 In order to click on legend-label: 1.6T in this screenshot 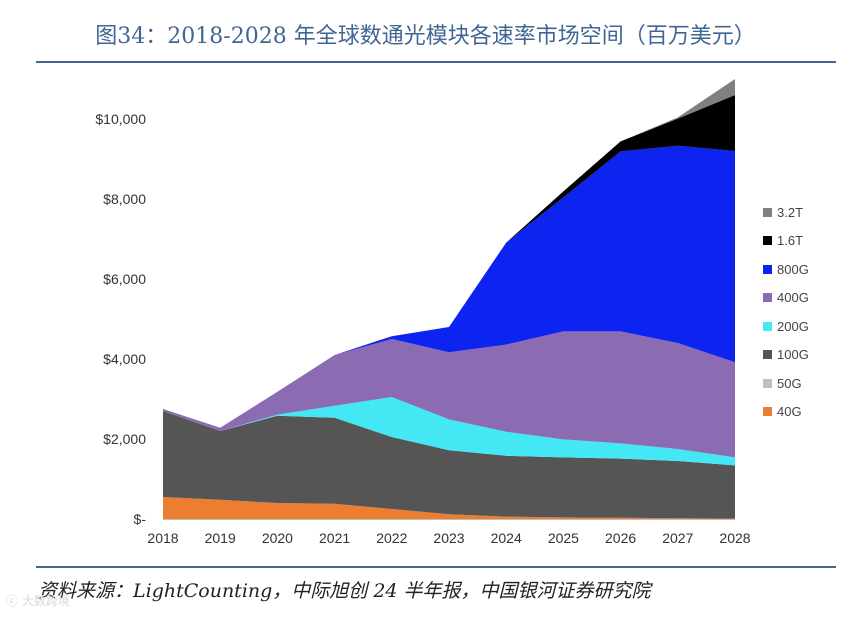, I will do `click(790, 241)`.